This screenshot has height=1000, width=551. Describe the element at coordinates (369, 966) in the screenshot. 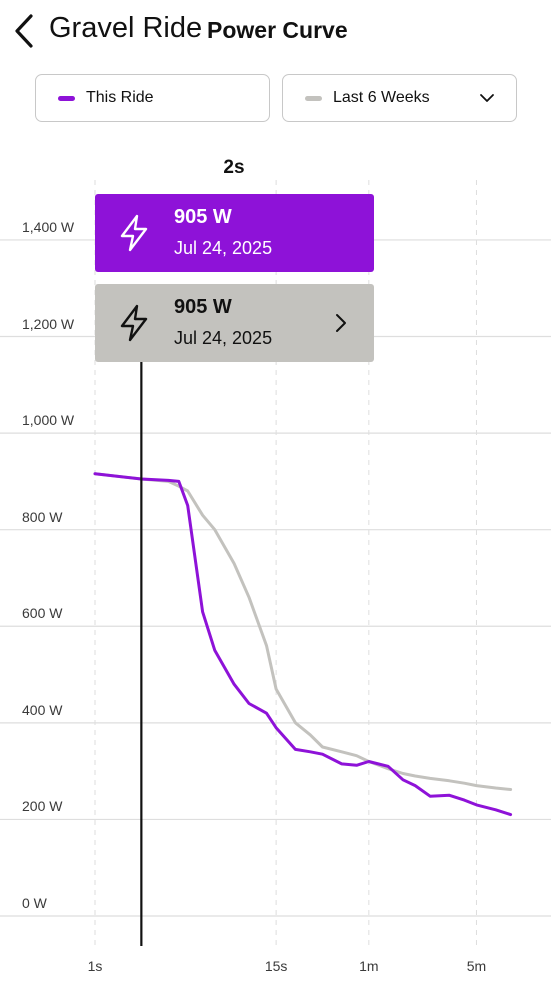

I see `x-tick-label: 1m` at that location.